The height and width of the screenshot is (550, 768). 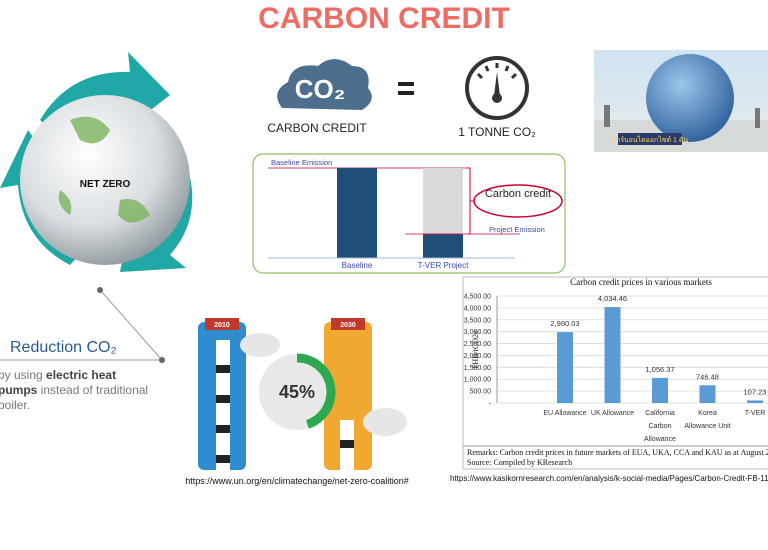 What do you see at coordinates (96, 162) in the screenshot?
I see `net-zero-globe: NET ZERO` at bounding box center [96, 162].